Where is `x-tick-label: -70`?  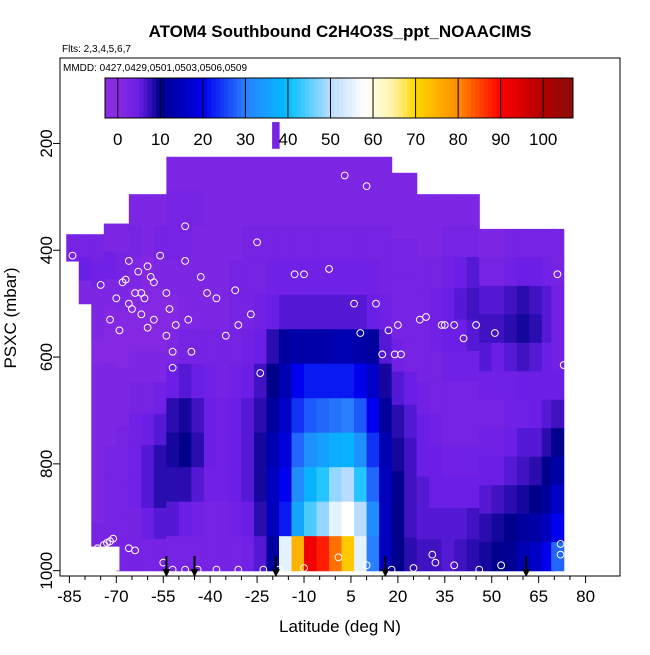
x-tick-label: -70 is located at coordinates (116, 596).